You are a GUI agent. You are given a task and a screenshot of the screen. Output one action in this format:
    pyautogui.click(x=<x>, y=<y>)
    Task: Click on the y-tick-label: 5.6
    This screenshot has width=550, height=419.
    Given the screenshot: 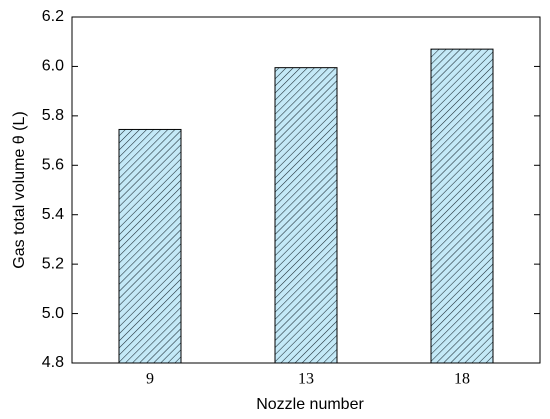 What is the action you would take?
    pyautogui.click(x=53, y=165)
    